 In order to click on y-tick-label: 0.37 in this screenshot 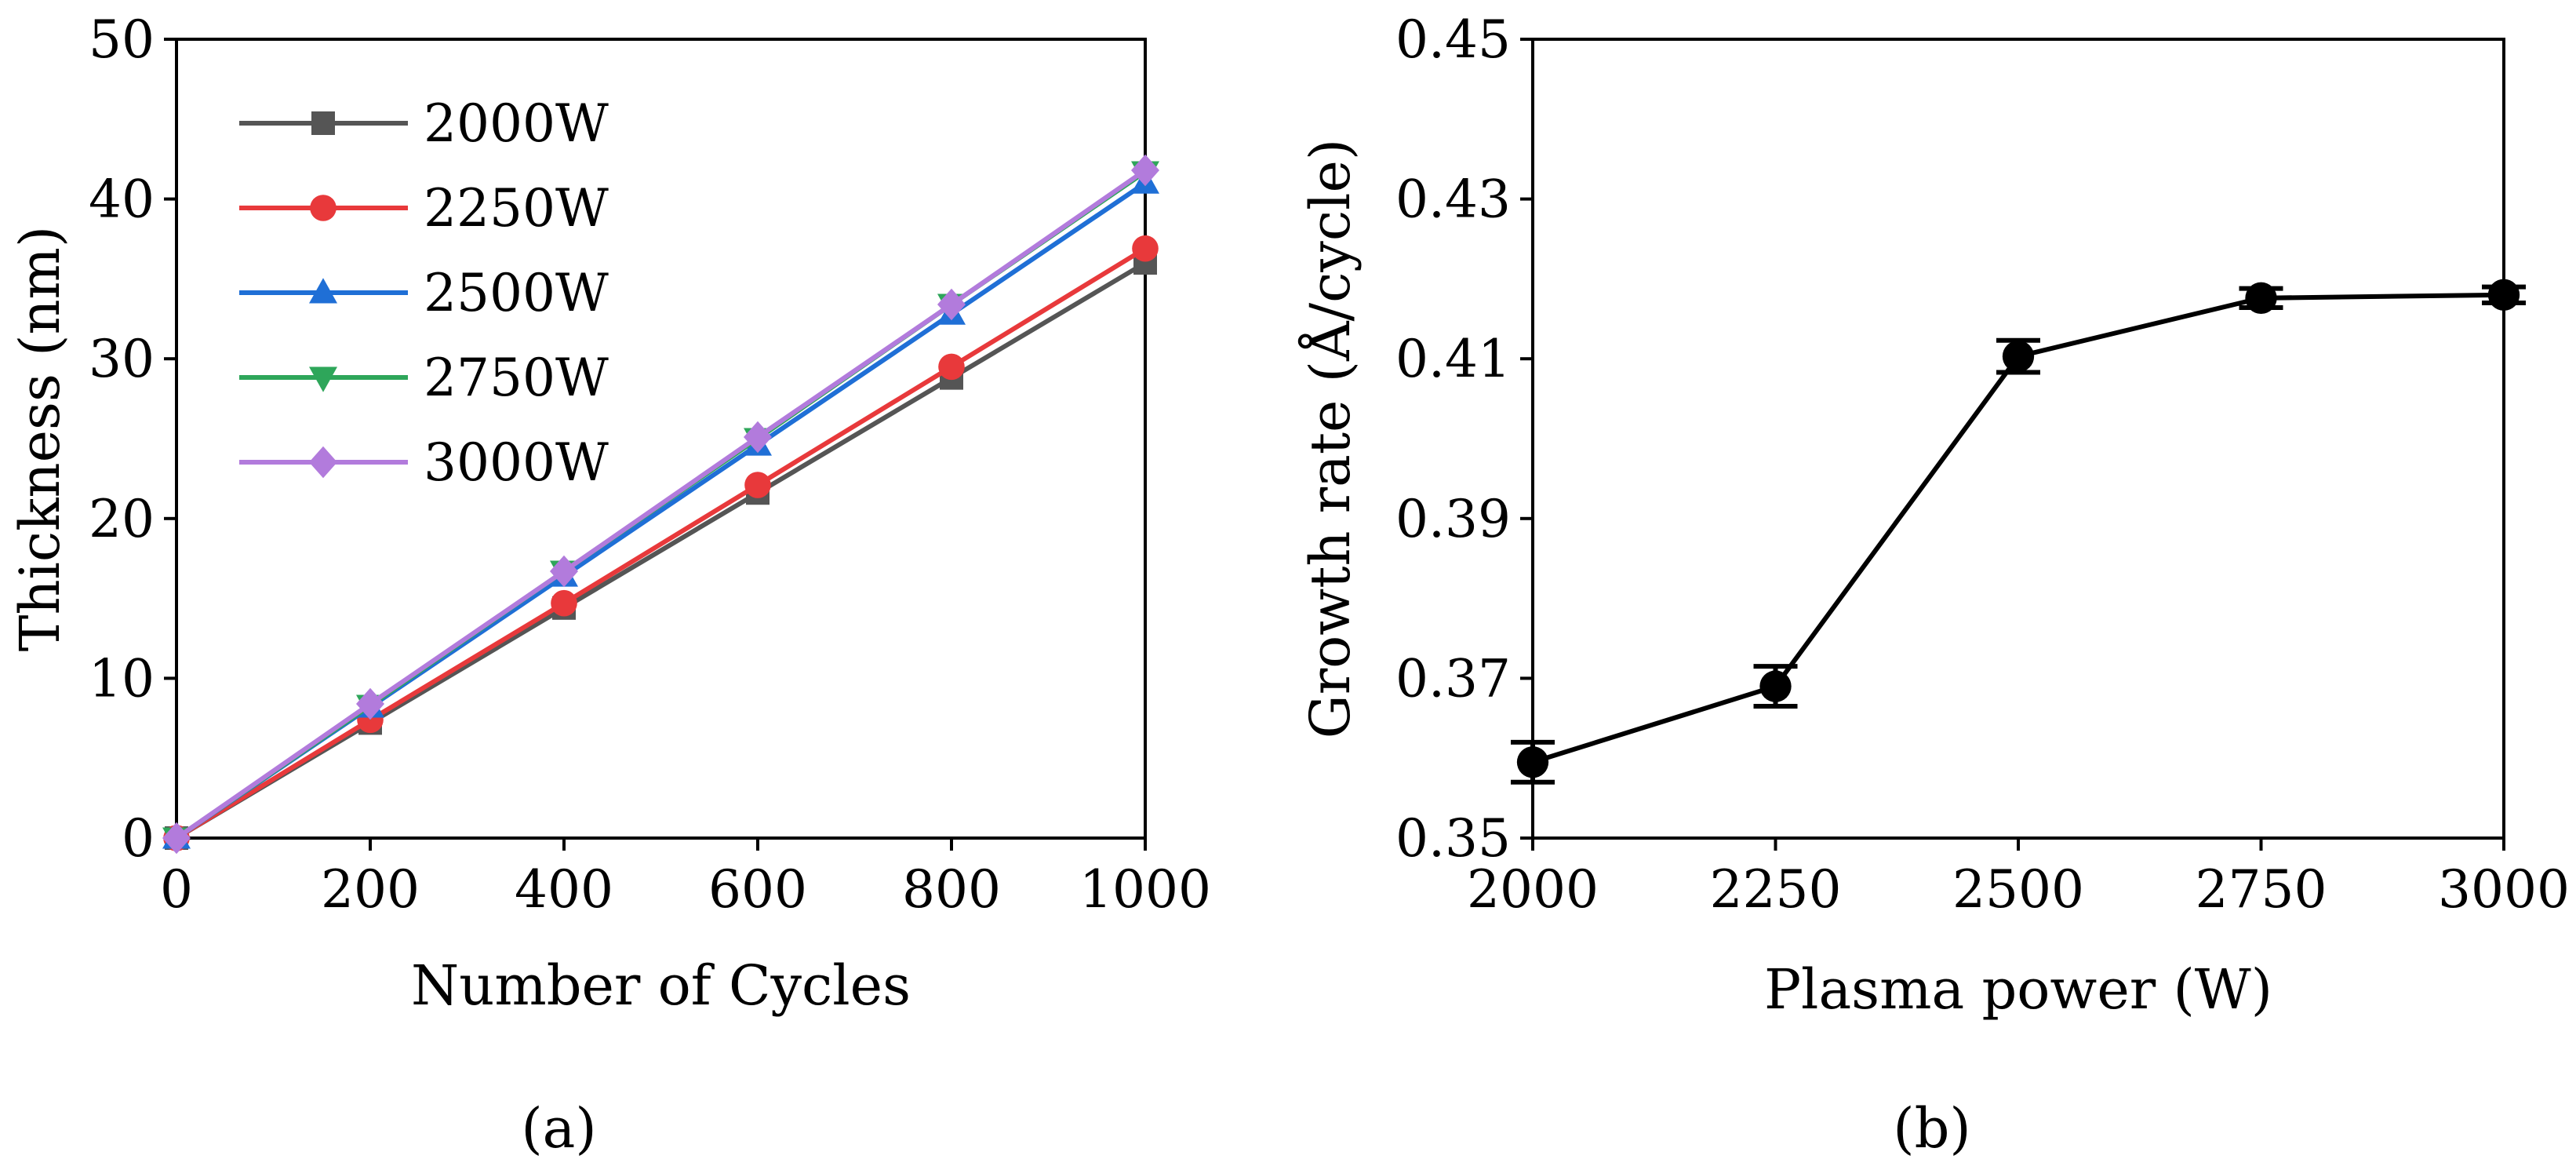, I will do `click(1453, 678)`.